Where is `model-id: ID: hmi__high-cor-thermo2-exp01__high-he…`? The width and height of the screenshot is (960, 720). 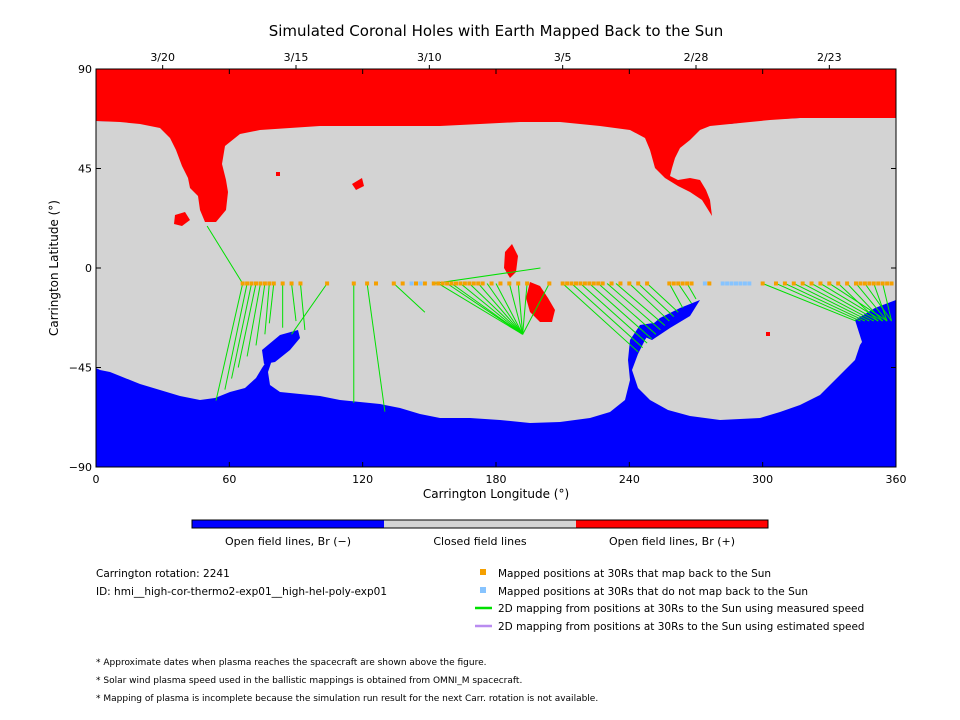
model-id: ID: hmi__high-cor-thermo2-exp01__high-he… is located at coordinates (241, 592).